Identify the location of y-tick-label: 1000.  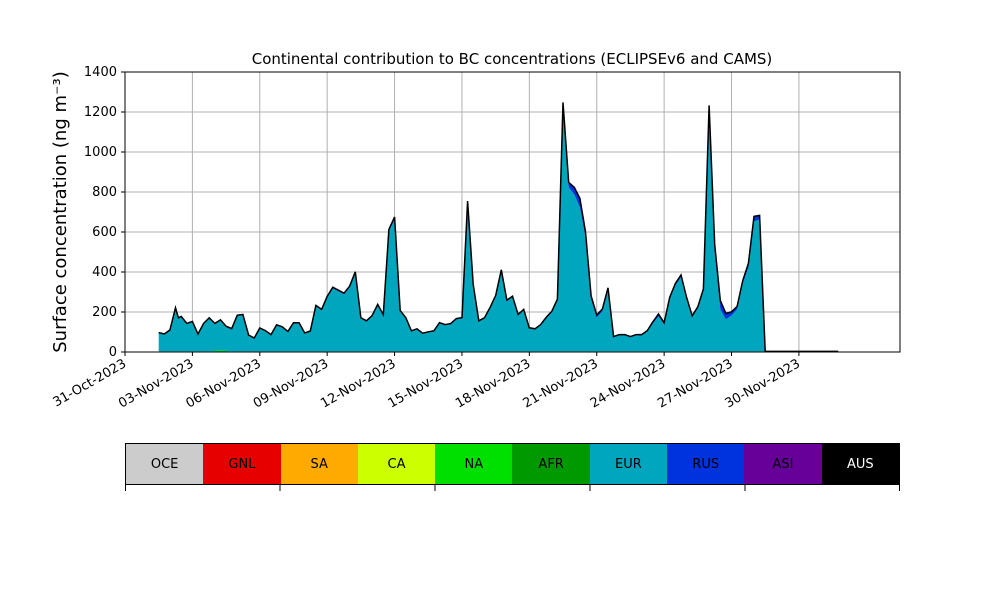
(100, 152).